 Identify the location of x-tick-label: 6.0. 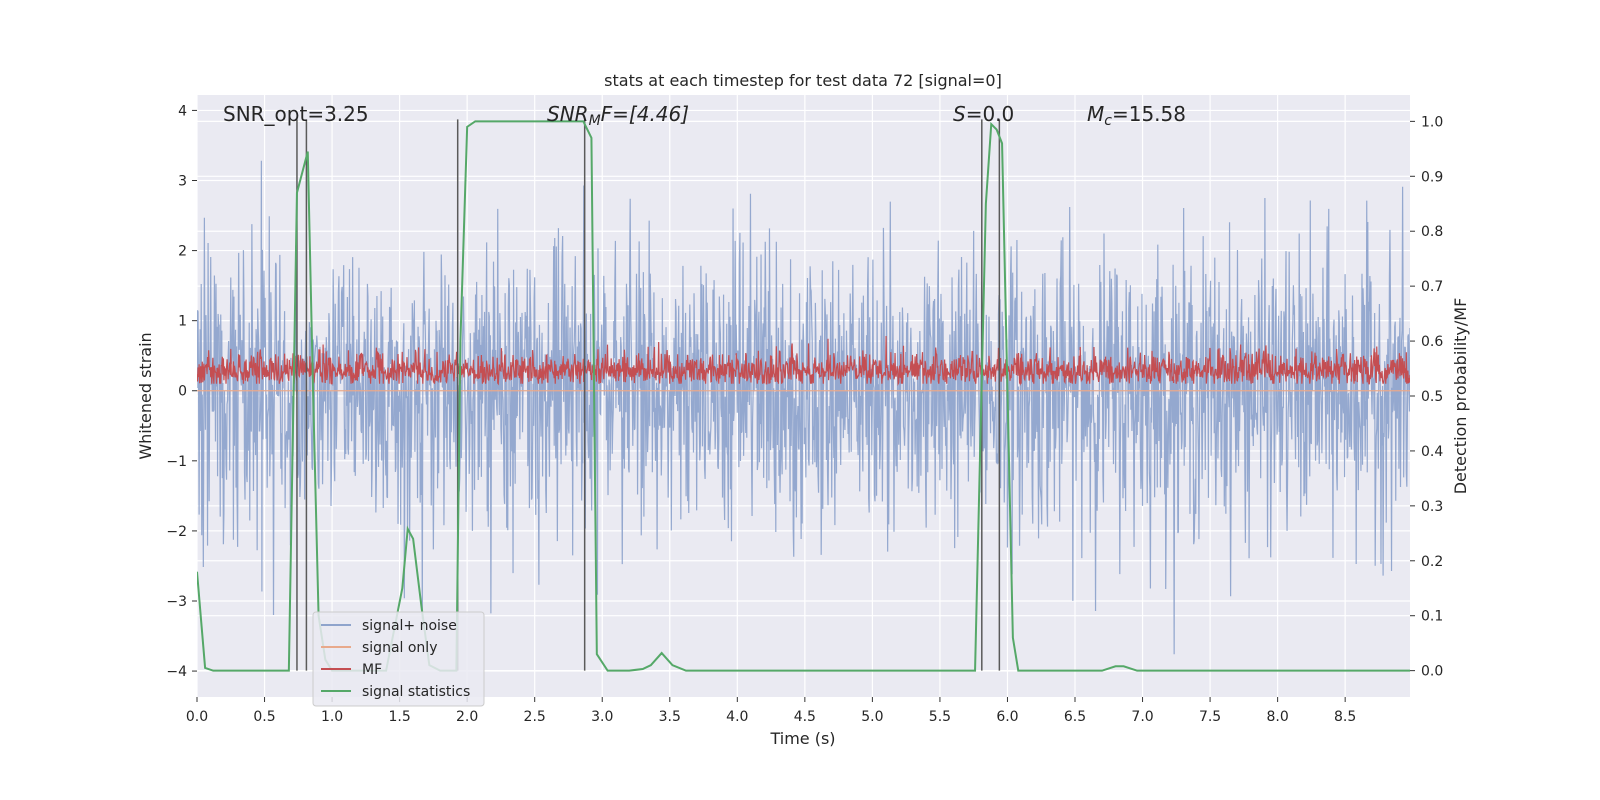
(1007, 717).